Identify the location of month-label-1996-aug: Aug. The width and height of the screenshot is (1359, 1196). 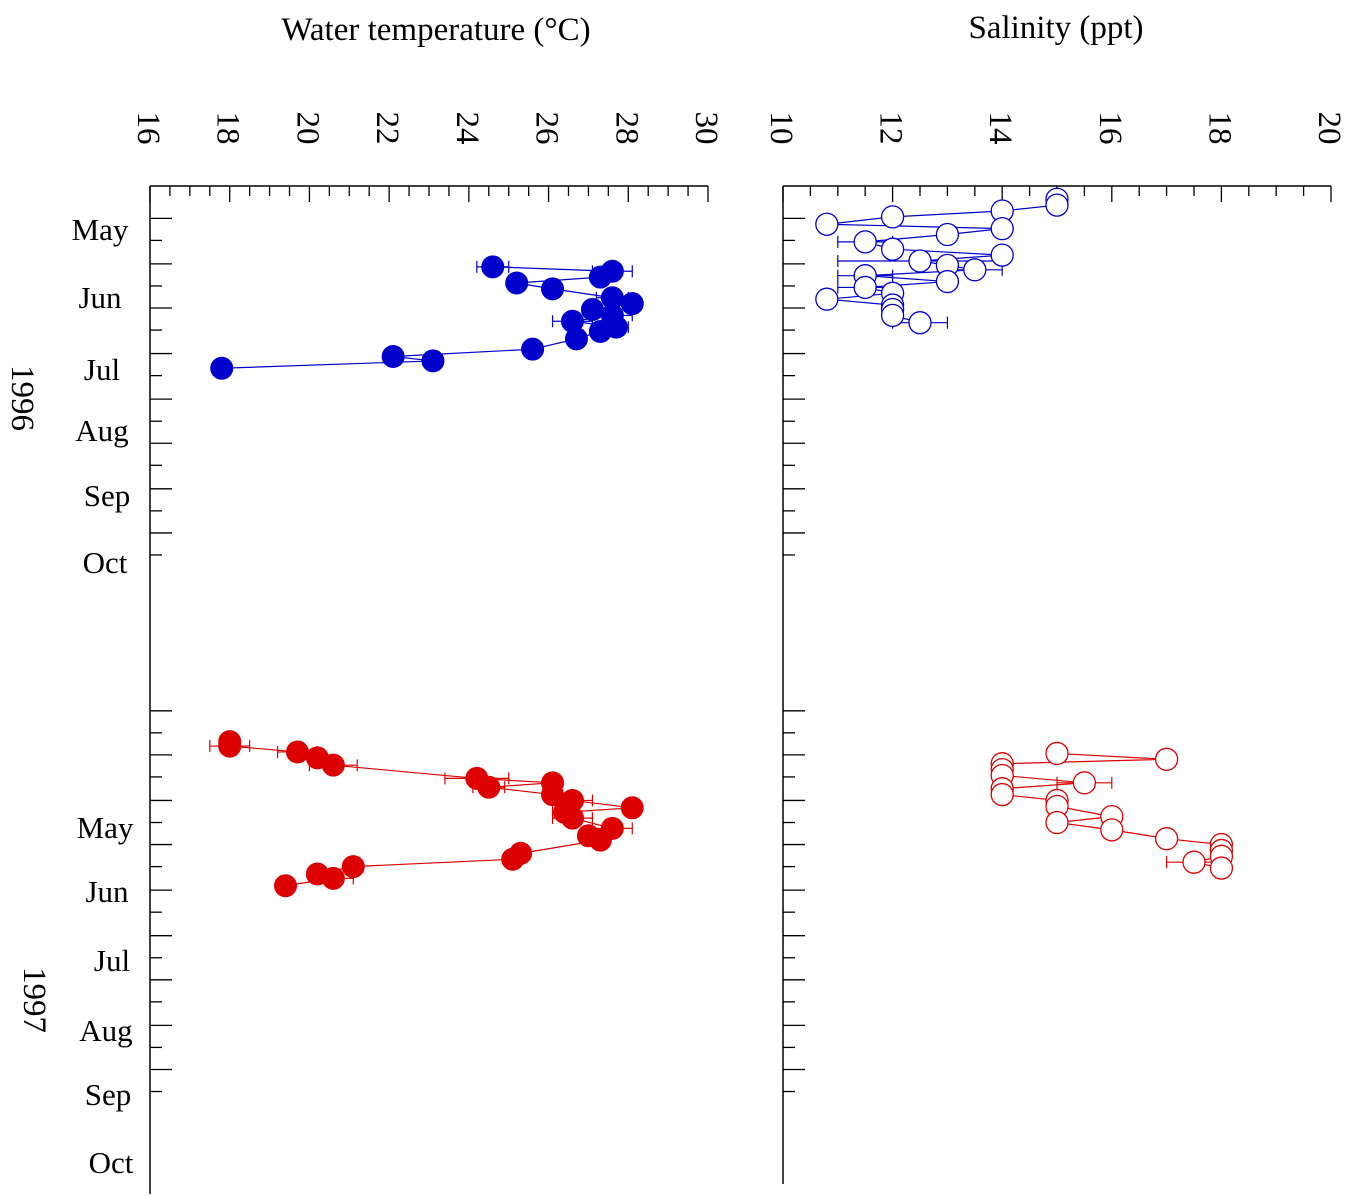
(101, 430).